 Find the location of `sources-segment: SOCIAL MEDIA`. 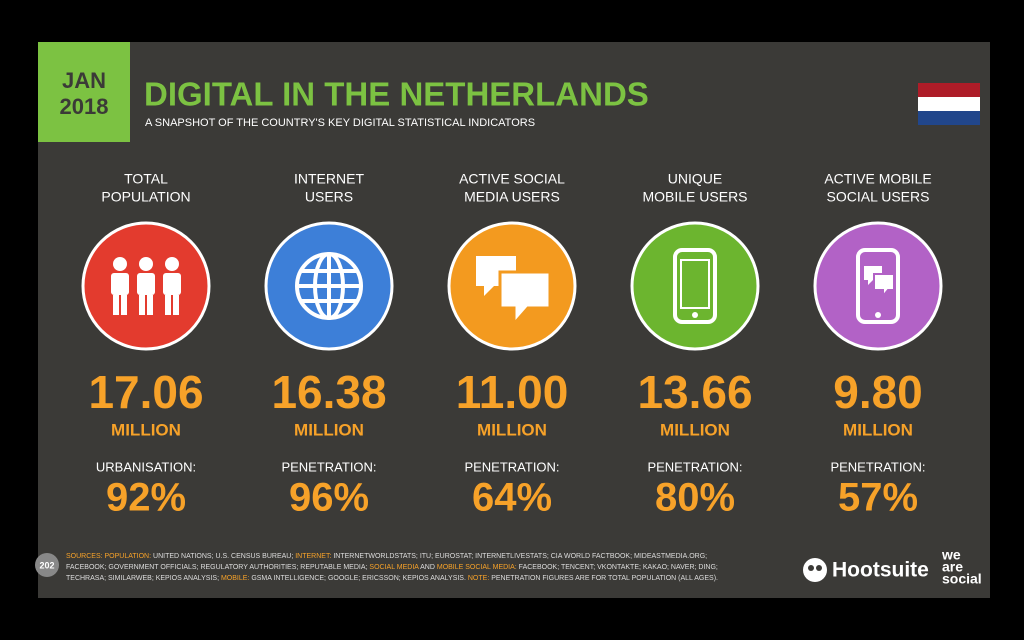

sources-segment: SOCIAL MEDIA is located at coordinates (394, 567).